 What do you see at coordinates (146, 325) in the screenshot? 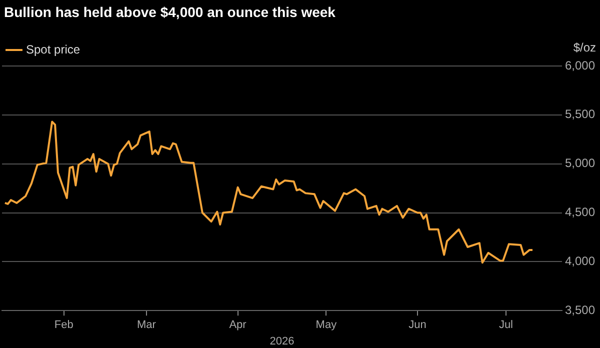
I see `x-tick-label: Mar` at bounding box center [146, 325].